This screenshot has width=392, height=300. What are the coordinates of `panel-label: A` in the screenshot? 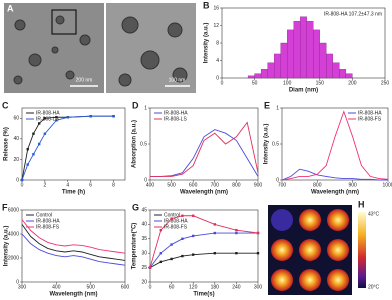 It's located at (10, 8).